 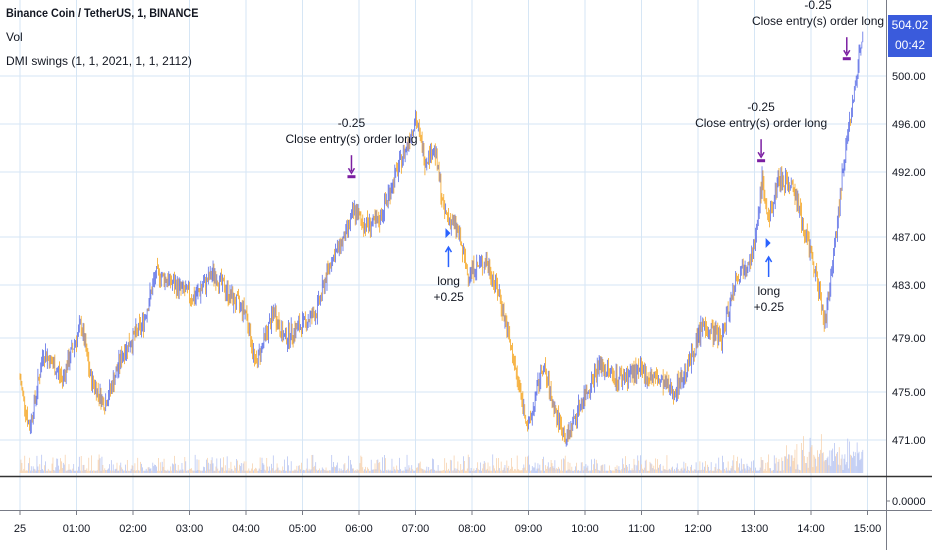 I want to click on y-tick-label: 496.00, so click(x=909, y=125).